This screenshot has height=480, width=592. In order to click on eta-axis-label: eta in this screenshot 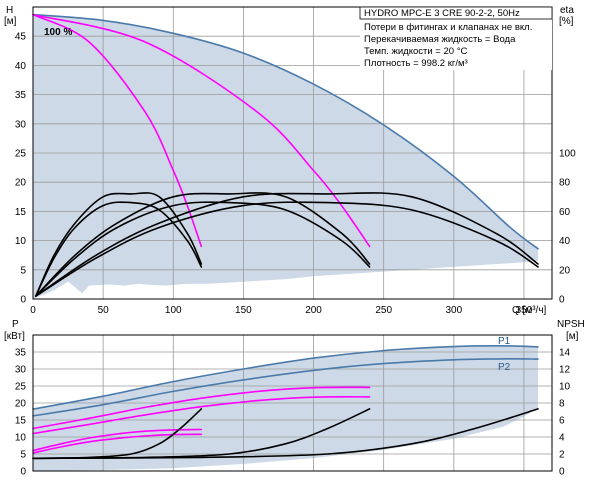, I will do `click(567, 10)`.